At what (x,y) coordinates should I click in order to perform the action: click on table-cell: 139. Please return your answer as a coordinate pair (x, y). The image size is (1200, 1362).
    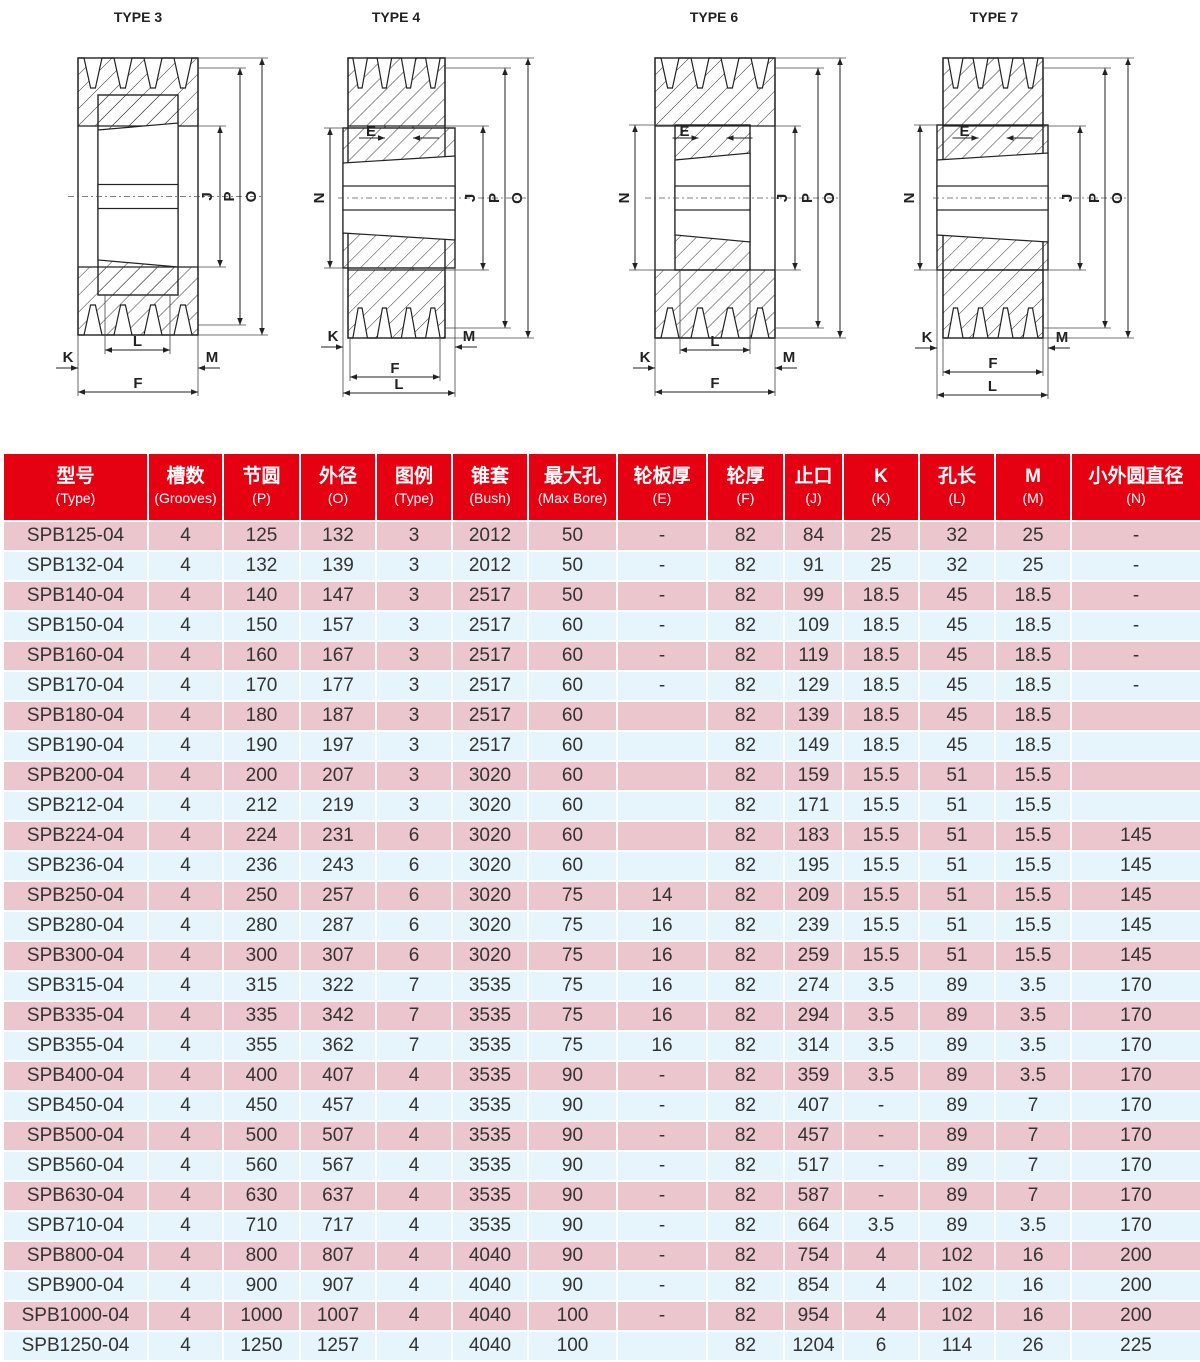
    Looking at the image, I should click on (338, 566).